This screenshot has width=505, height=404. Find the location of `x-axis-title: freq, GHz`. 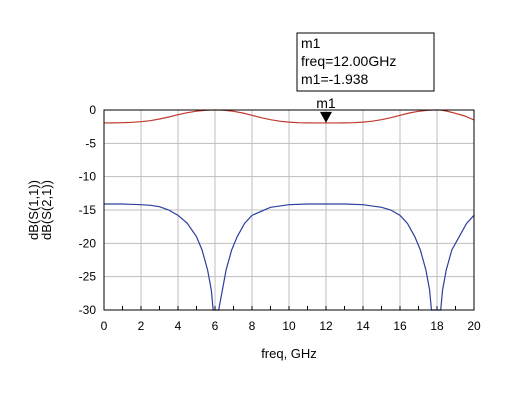

x-axis-title: freq, GHz is located at coordinates (289, 353).